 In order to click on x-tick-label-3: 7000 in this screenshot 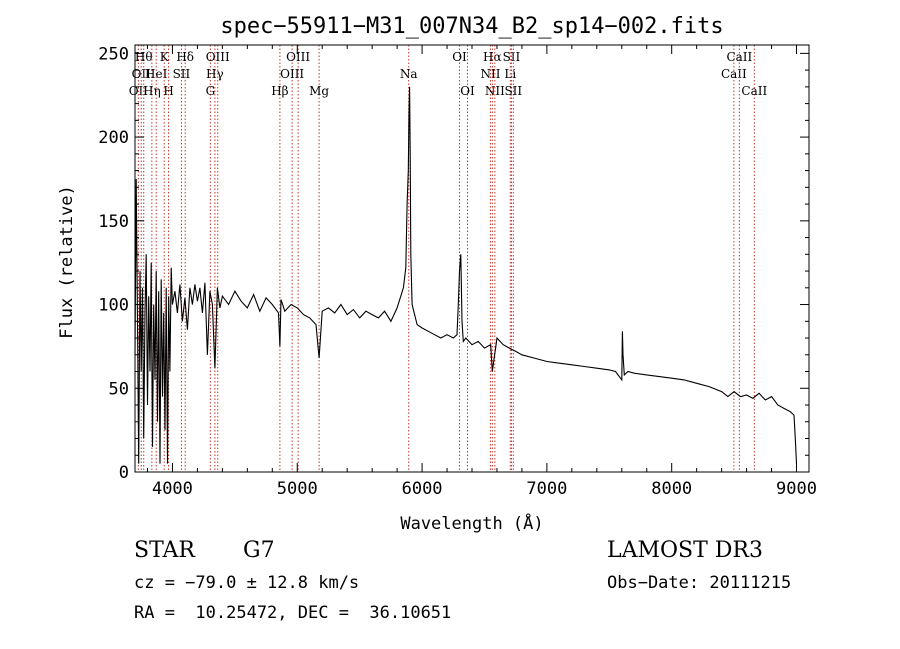, I will do `click(546, 489)`.